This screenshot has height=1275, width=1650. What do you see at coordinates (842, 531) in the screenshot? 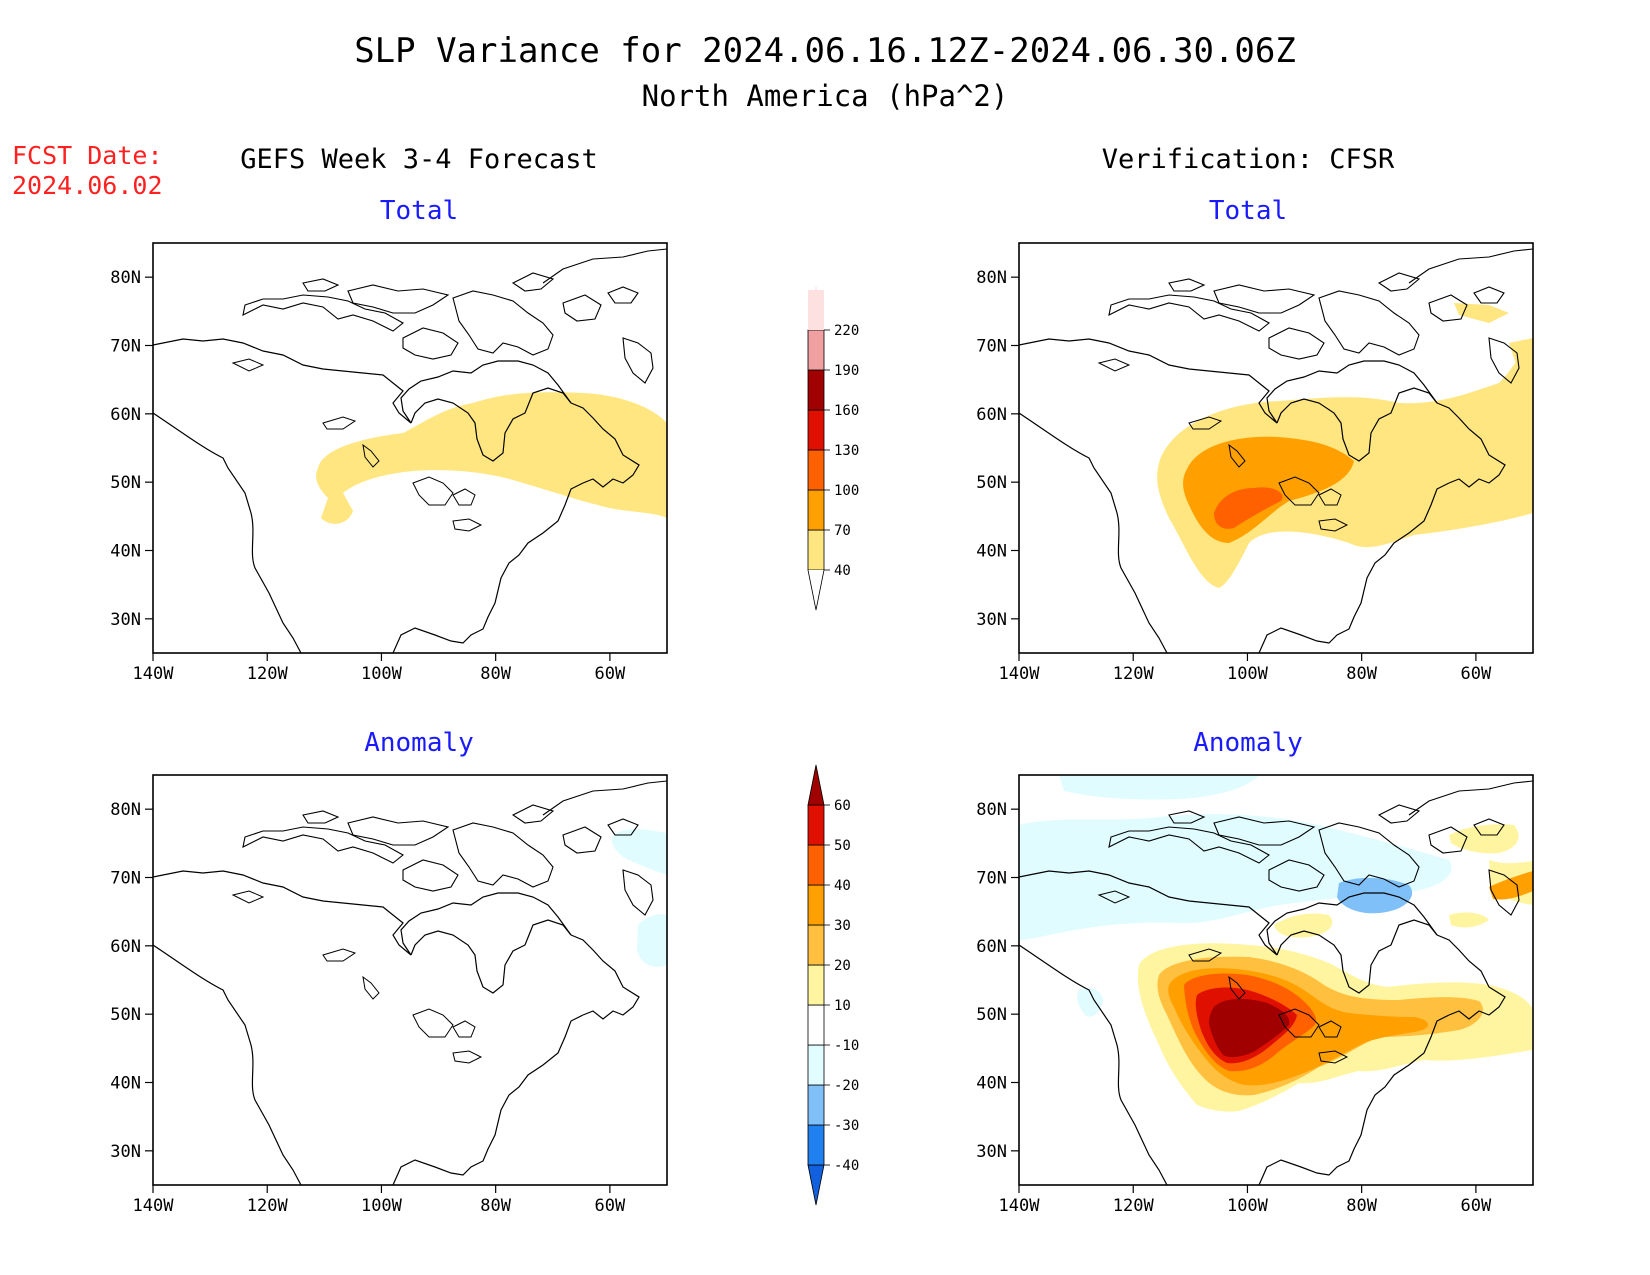
I see `colorbar-total-label: 70` at bounding box center [842, 531].